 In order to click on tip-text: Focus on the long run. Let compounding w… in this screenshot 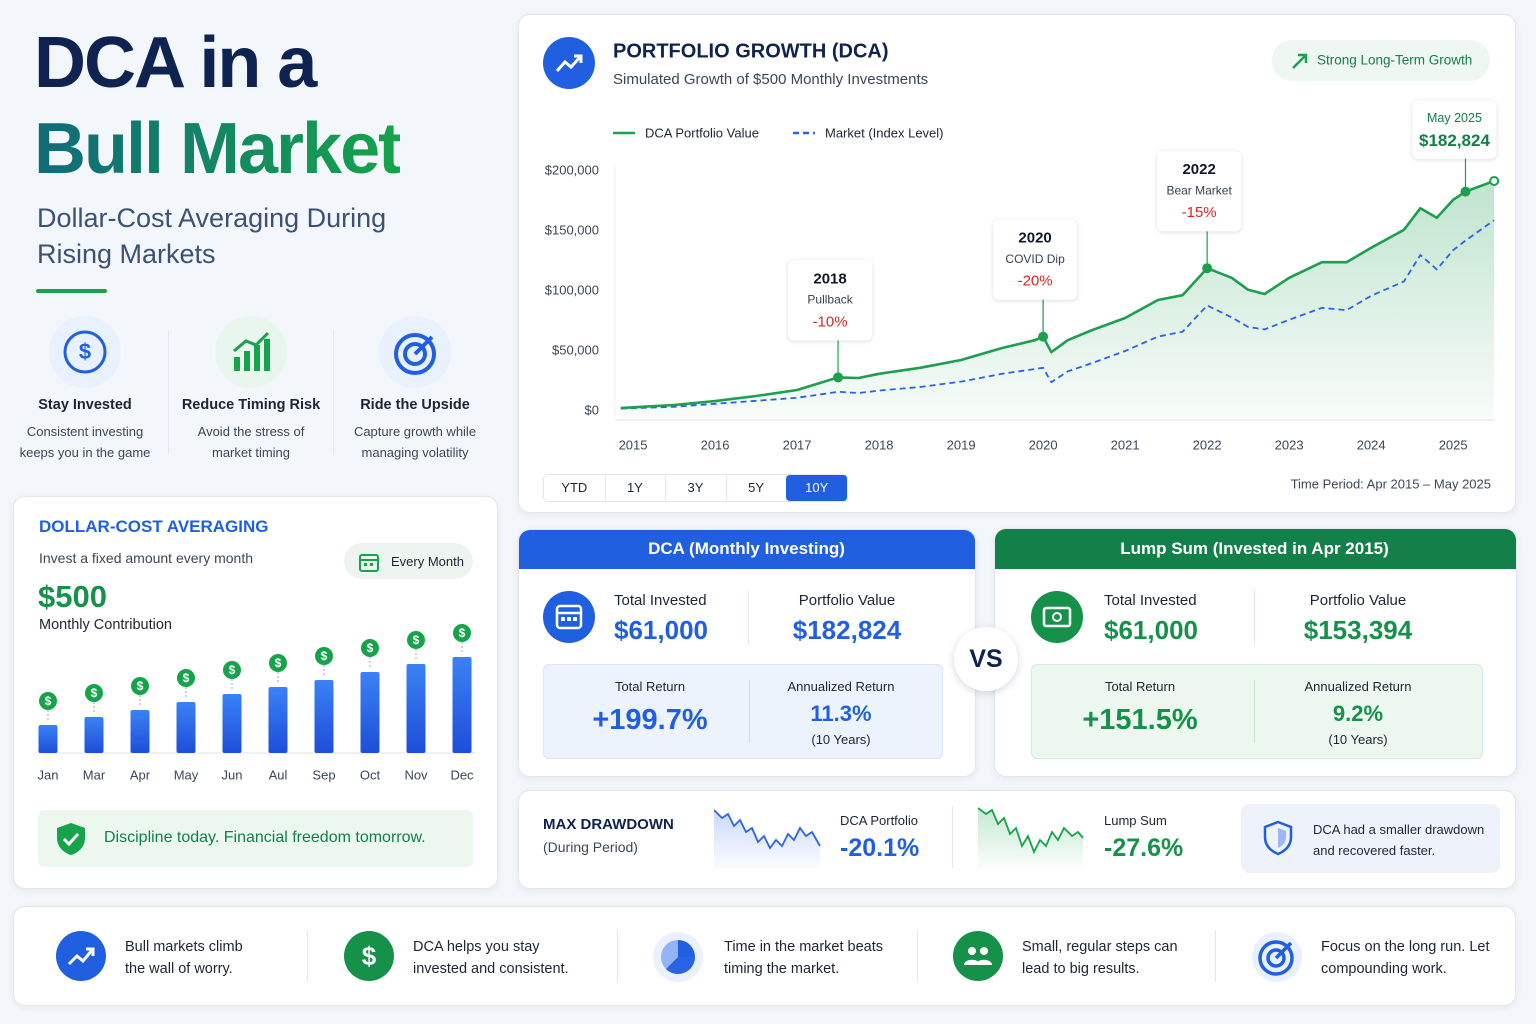, I will do `click(1405, 958)`.